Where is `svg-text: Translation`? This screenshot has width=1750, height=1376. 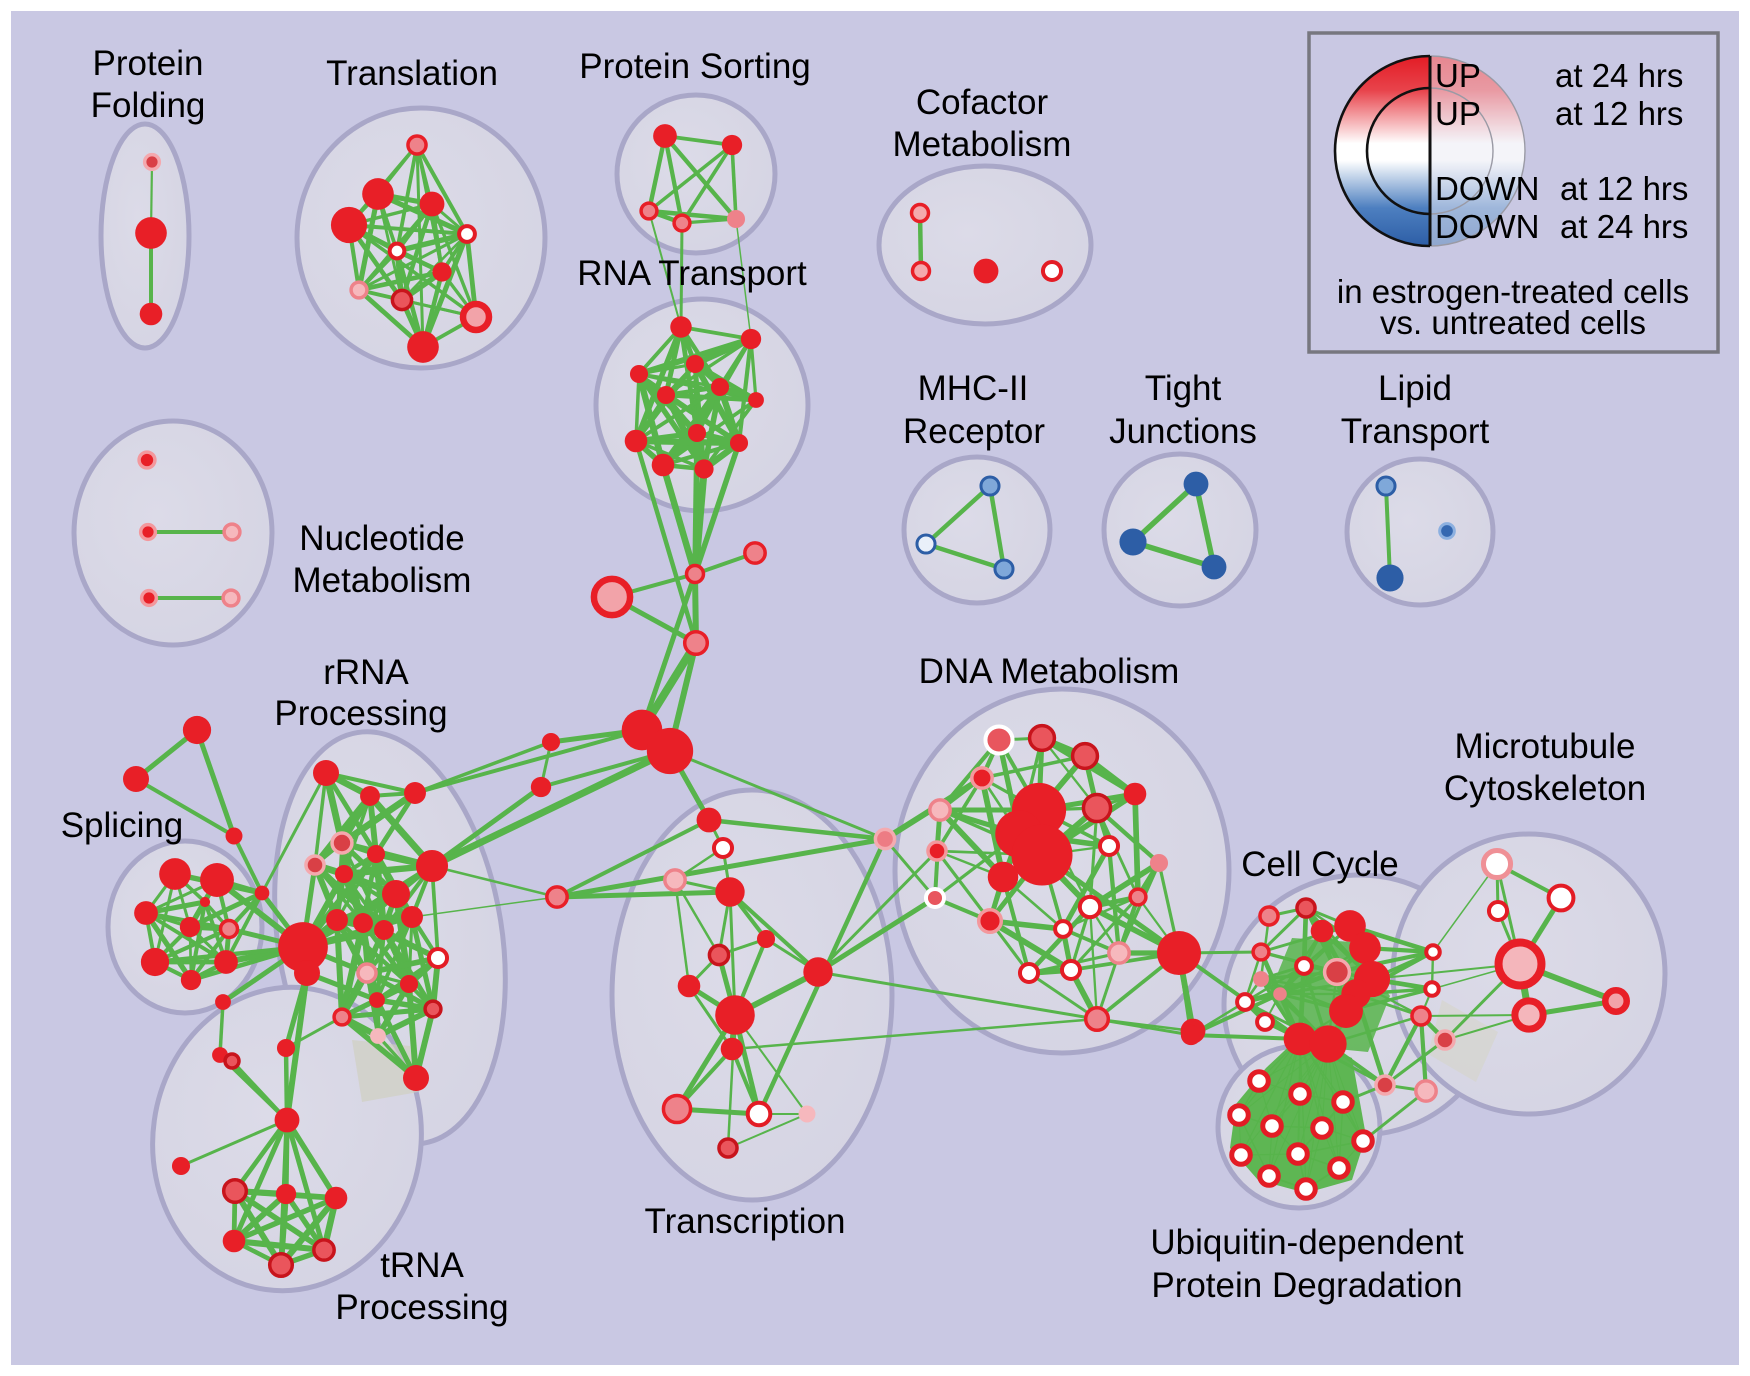 svg-text: Translation is located at coordinates (412, 73).